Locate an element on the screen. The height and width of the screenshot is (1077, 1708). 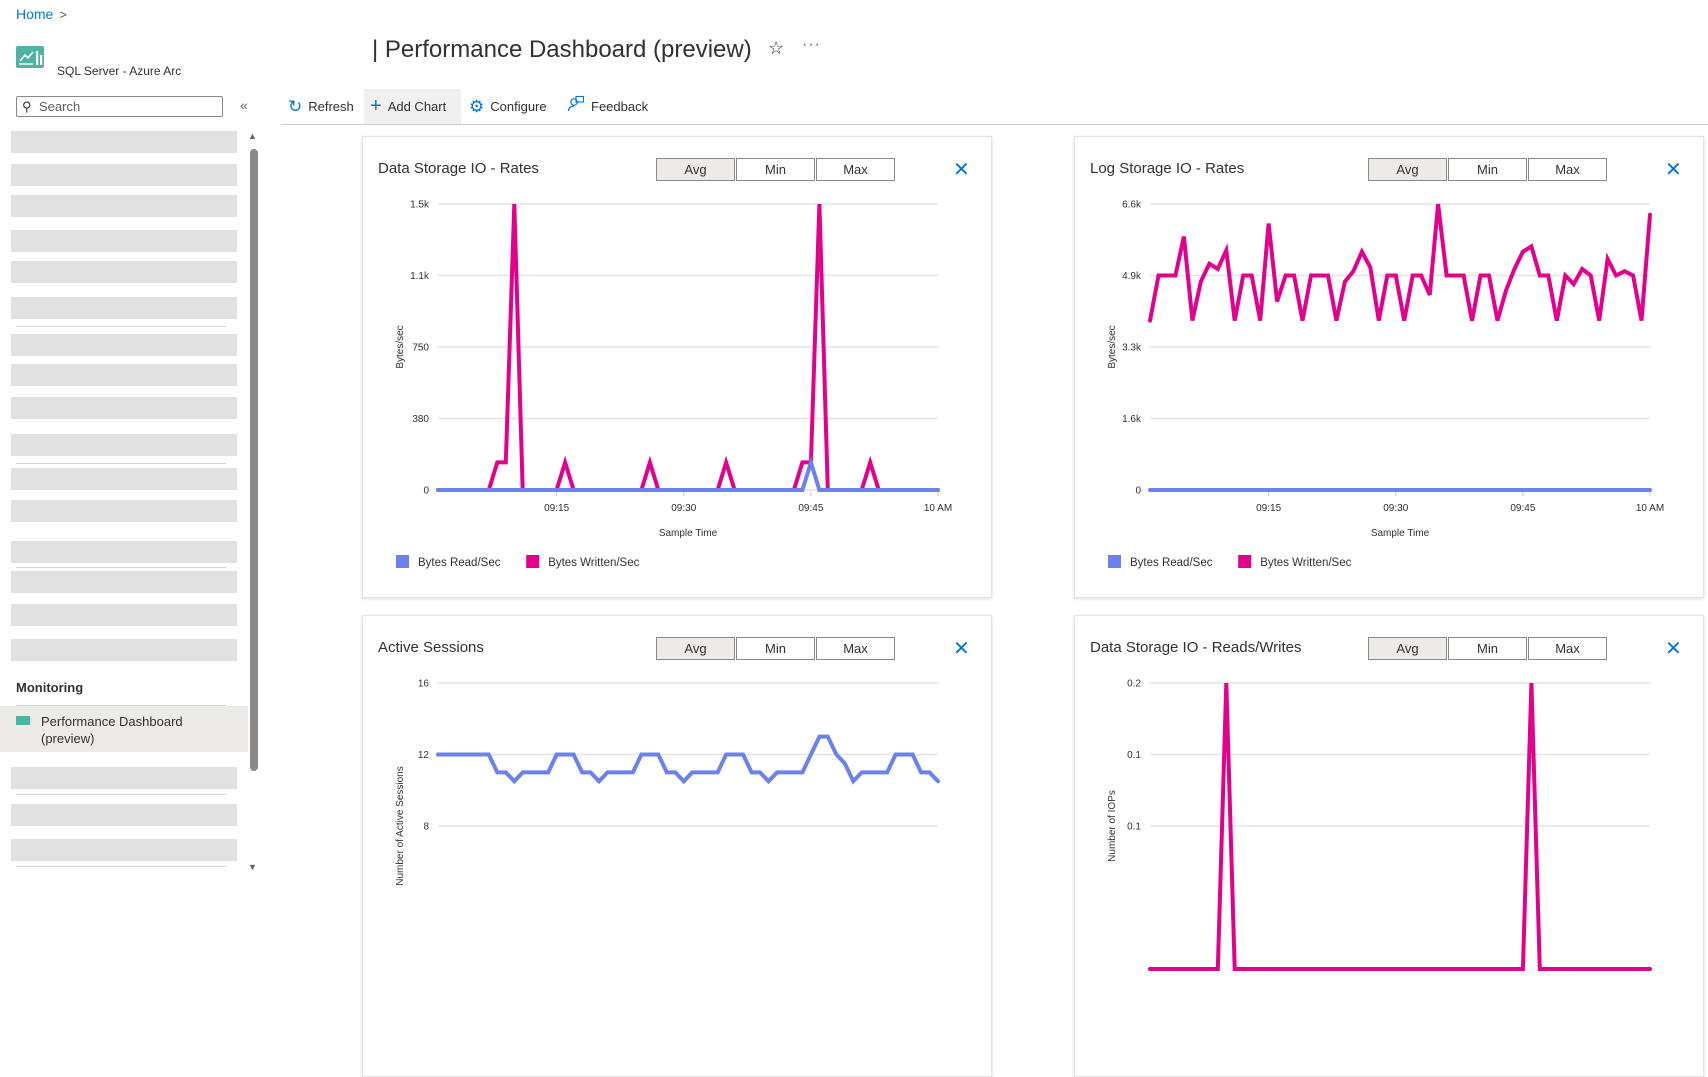
favorite-star-icon: ☆ is located at coordinates (776, 48).